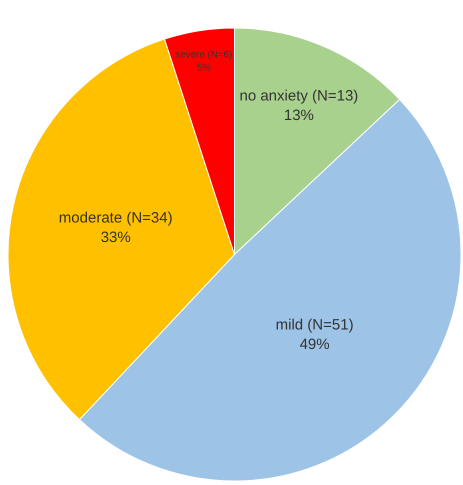  Describe the element at coordinates (315, 325) in the screenshot. I see `slice-label: mild (N=51)` at that location.